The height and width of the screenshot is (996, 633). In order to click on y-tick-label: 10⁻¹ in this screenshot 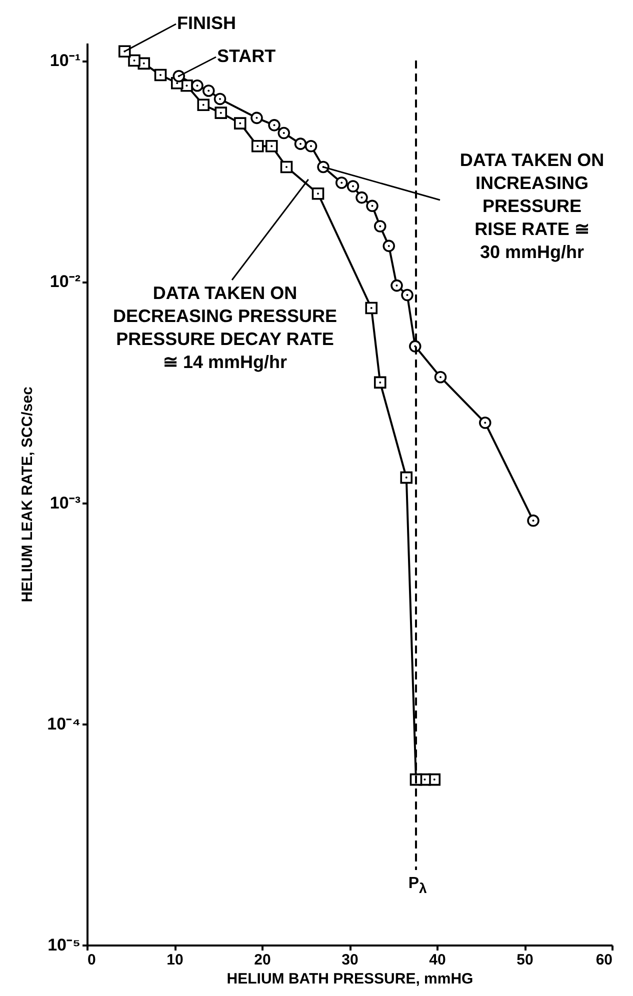, I will do `click(65, 60)`.